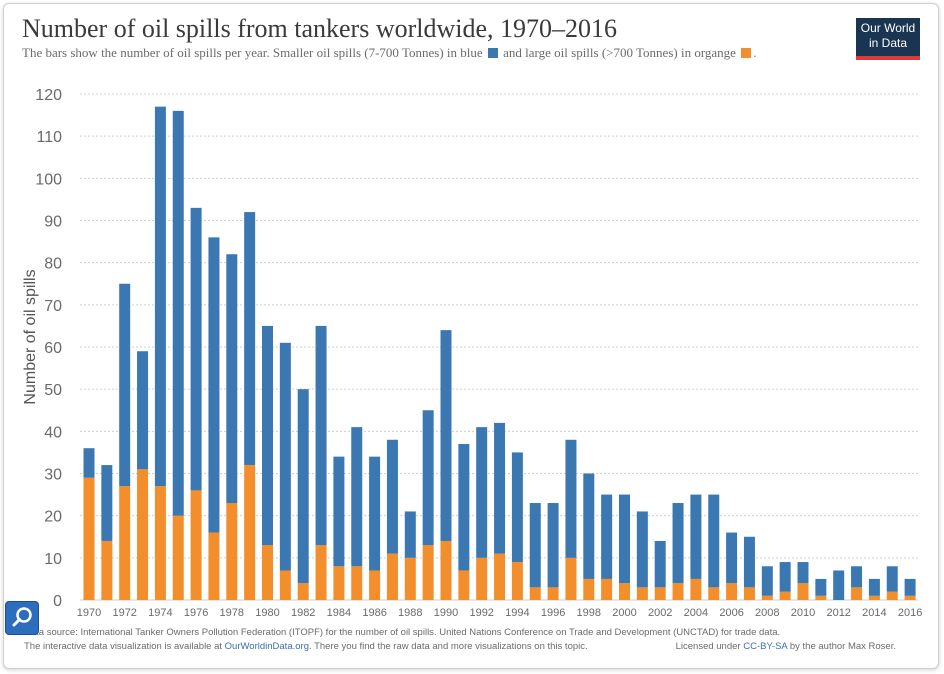  What do you see at coordinates (910, 597) in the screenshot?
I see `bar-large-2016` at bounding box center [910, 597].